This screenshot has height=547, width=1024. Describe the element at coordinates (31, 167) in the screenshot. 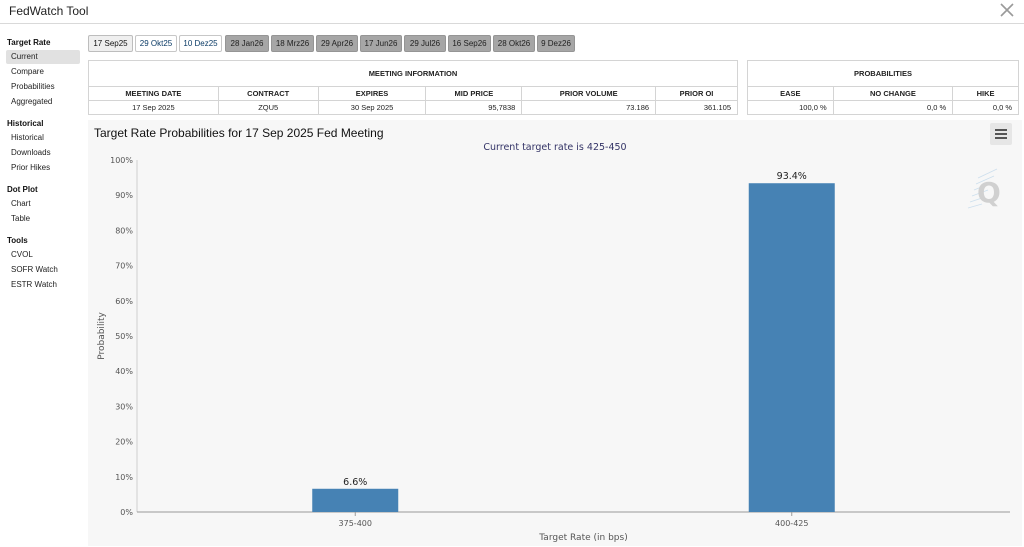

I see `sidebar-item-prior-hikes: Prior Hikes` at that location.